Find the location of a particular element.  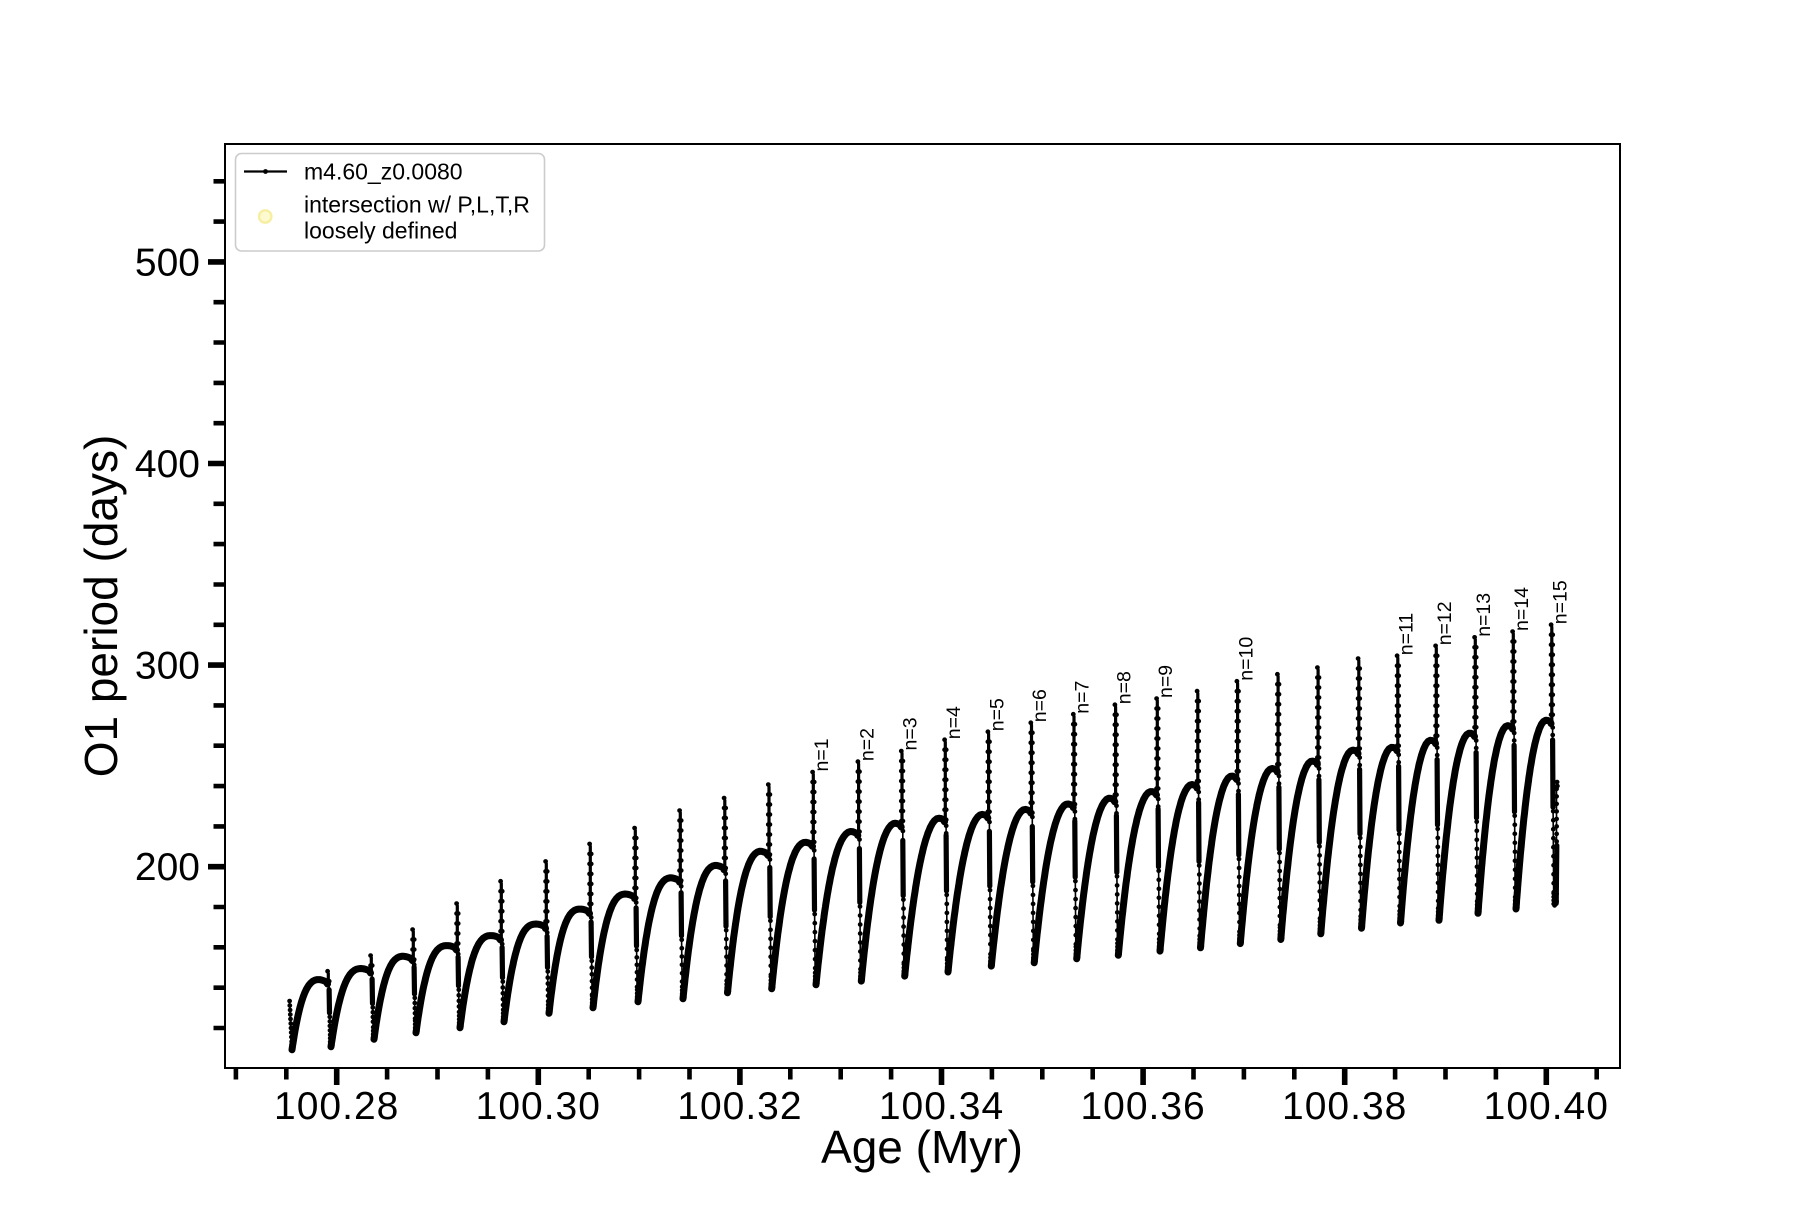

svg-text: n=8 is located at coordinates (1124, 687).